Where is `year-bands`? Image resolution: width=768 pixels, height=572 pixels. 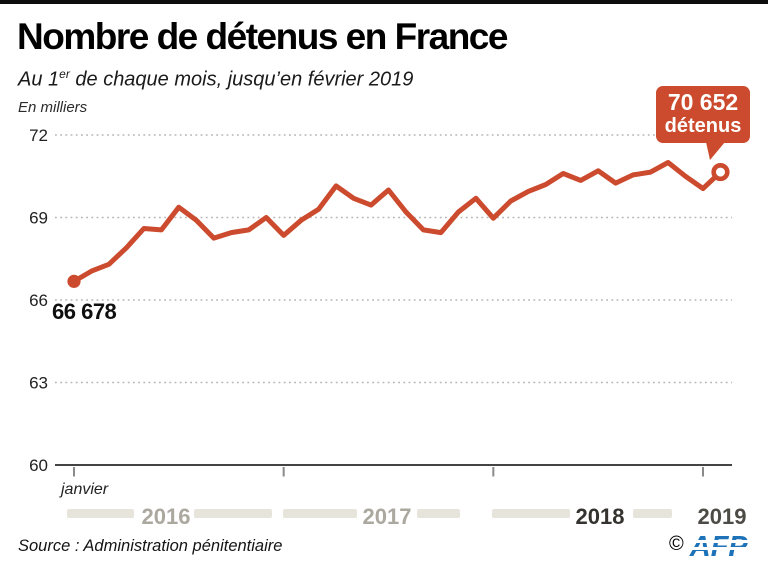 year-bands is located at coordinates (369, 513).